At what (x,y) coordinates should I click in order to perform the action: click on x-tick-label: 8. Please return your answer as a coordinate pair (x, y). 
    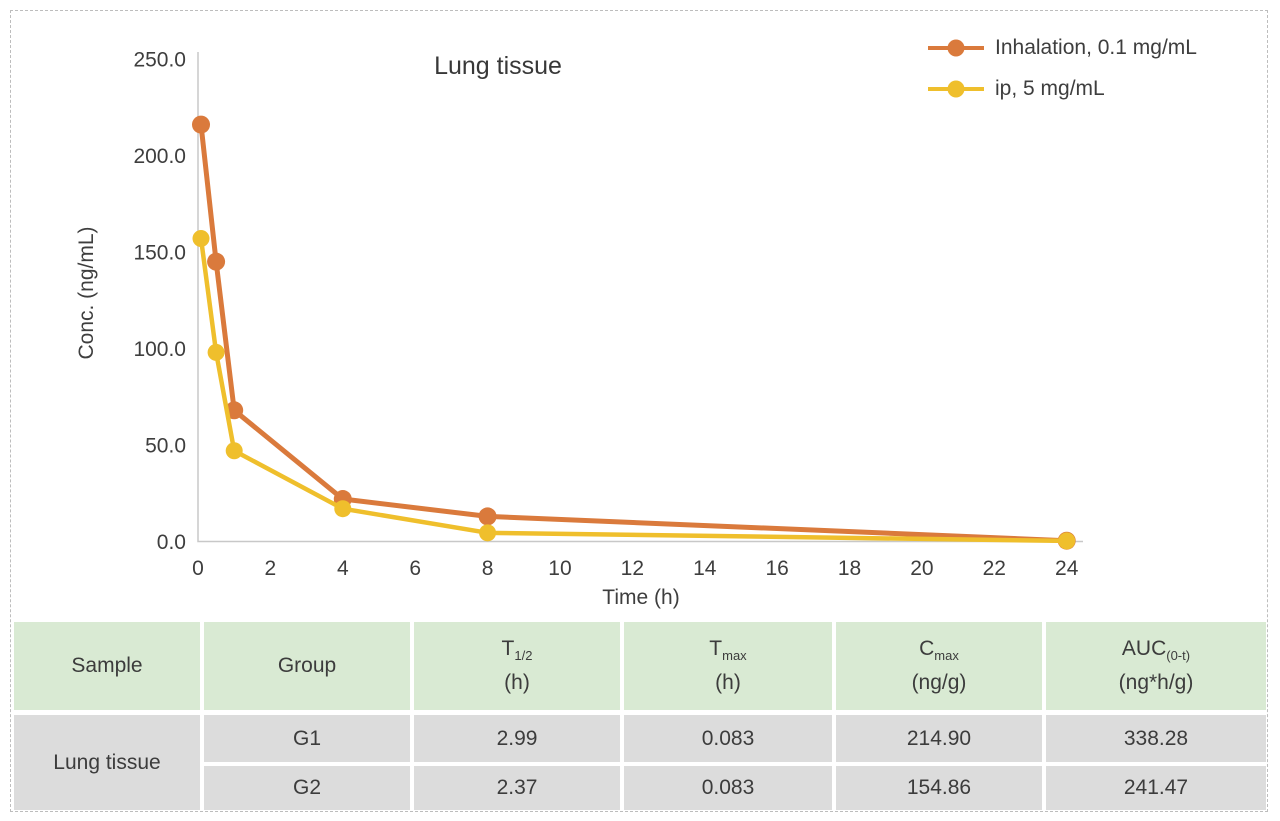
    Looking at the image, I should click on (488, 568).